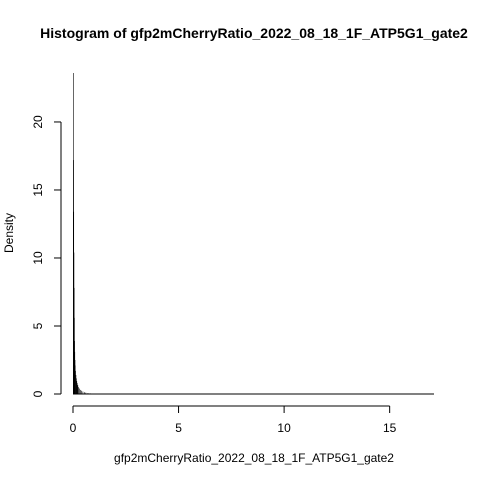 The height and width of the screenshot is (480, 480). I want to click on x-tick-label-2: 10, so click(284, 428).